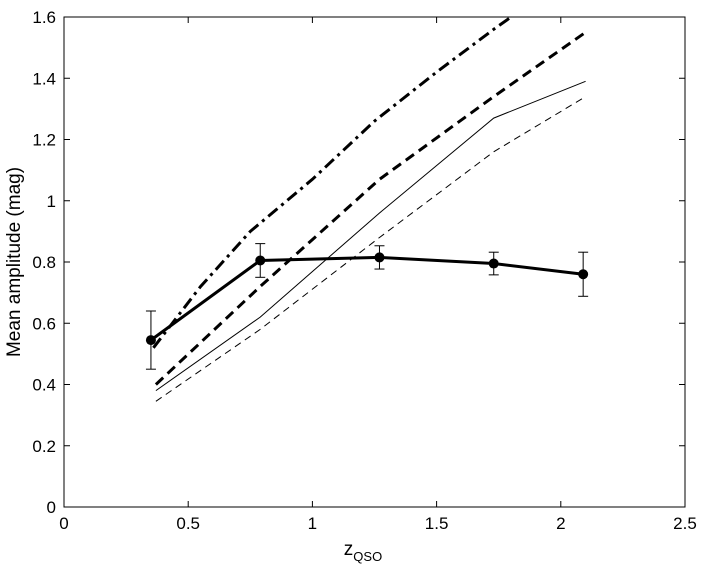 This screenshot has width=703, height=564. I want to click on x-tick-label: 2.5, so click(685, 523).